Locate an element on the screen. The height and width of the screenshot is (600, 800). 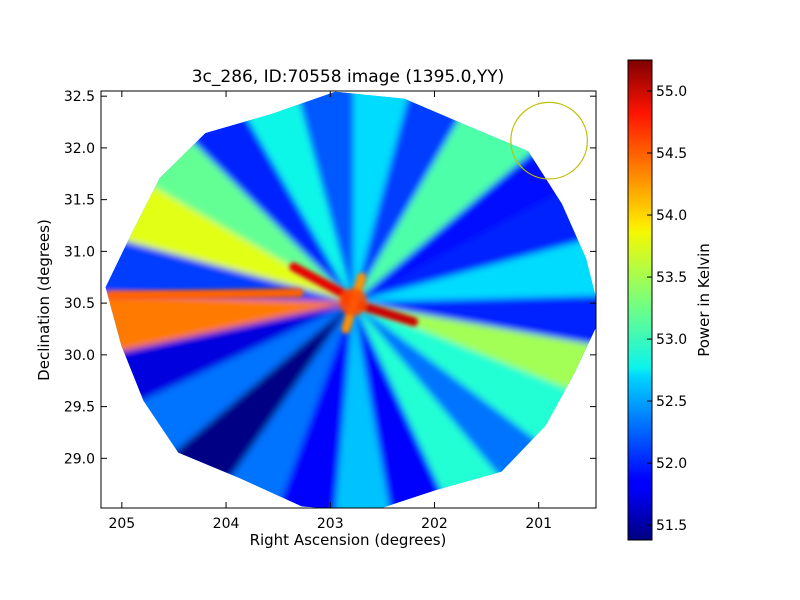
y-axis-label: Declination (degrees) is located at coordinates (44, 300).